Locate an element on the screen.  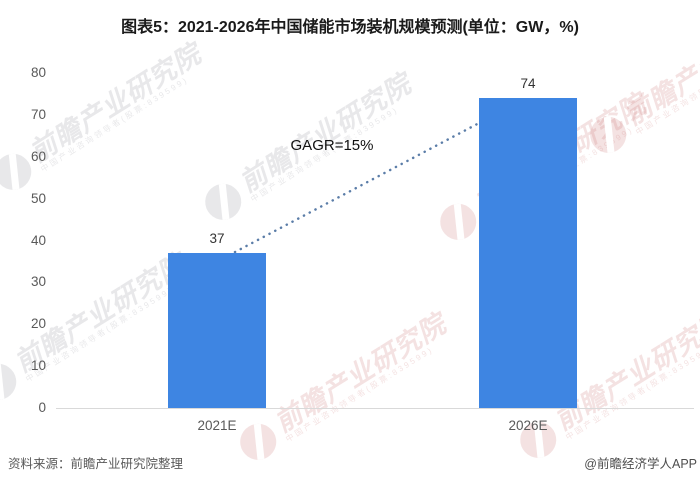
bar-2026E is located at coordinates (528, 253).